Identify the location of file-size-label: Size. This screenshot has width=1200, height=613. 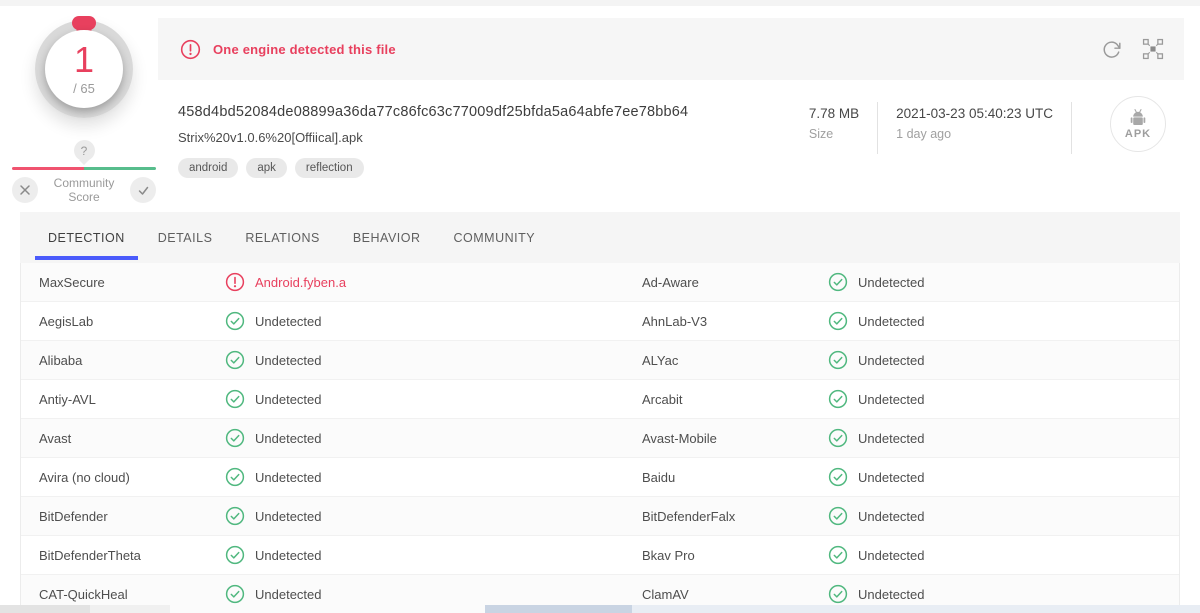
(821, 134).